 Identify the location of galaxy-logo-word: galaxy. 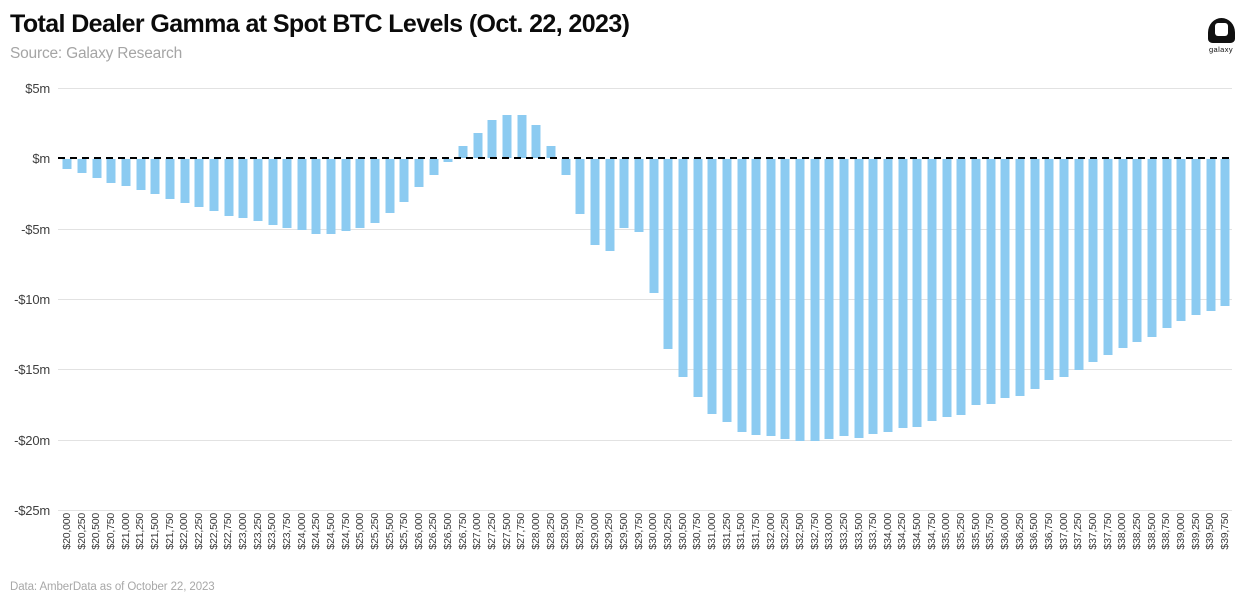
(1221, 49).